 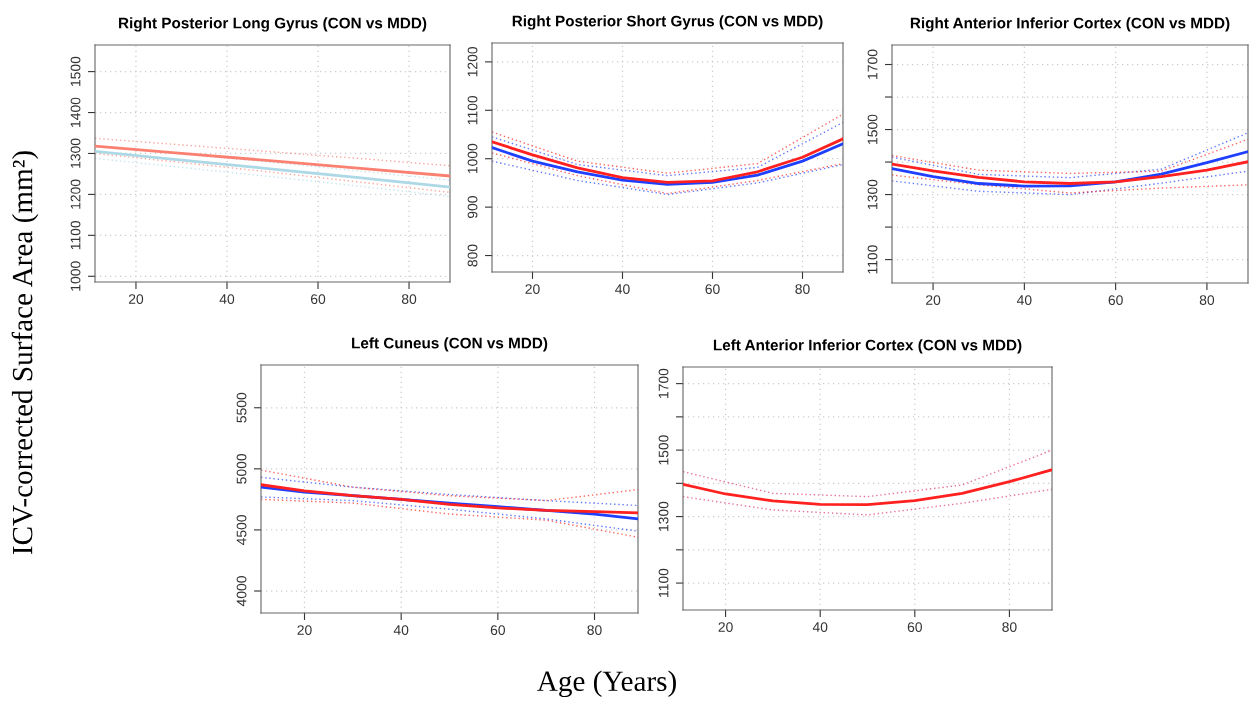 I want to click on y-tick-label: 4500, so click(x=241, y=530).